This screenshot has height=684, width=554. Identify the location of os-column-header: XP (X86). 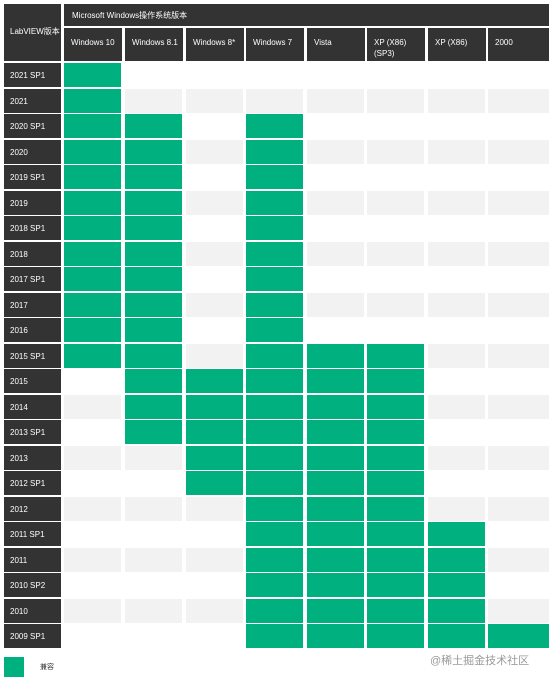
(457, 44).